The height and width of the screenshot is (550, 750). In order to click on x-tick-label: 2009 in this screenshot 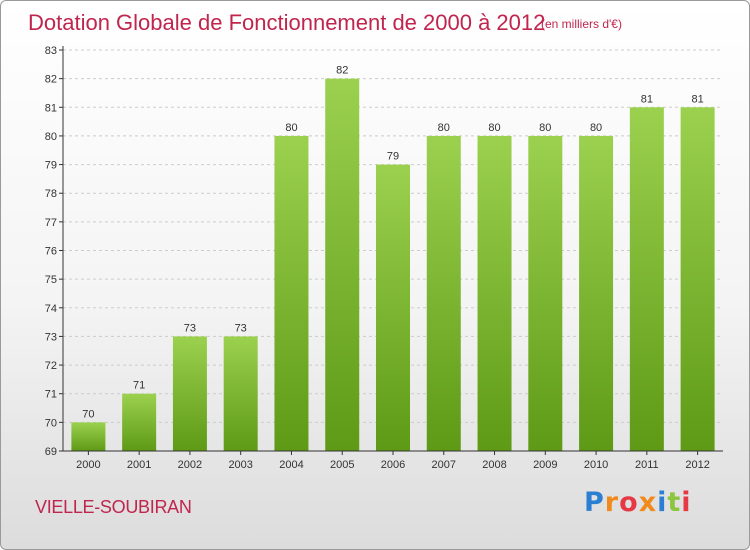, I will do `click(545, 465)`.